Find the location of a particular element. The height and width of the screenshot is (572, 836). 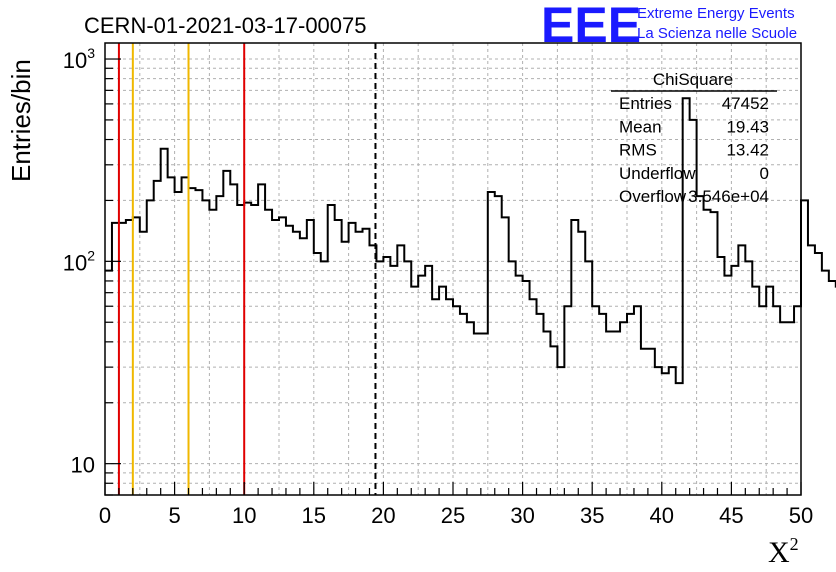

y-tick-label: 10³ is located at coordinates (79, 59).